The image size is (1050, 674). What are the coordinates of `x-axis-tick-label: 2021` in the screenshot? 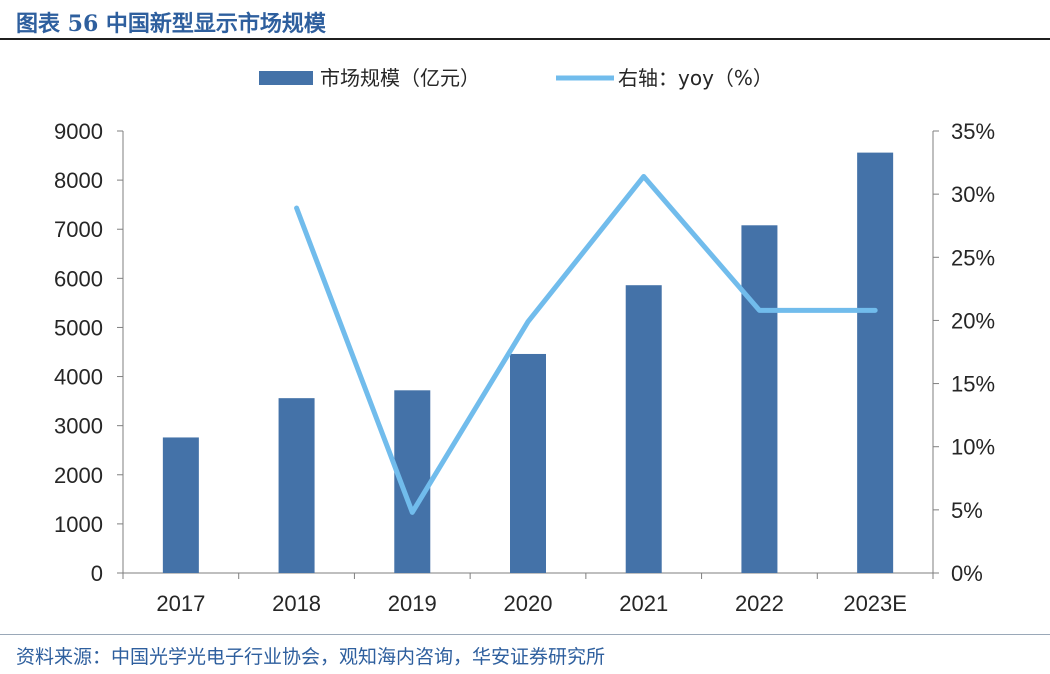 It's located at (643, 603).